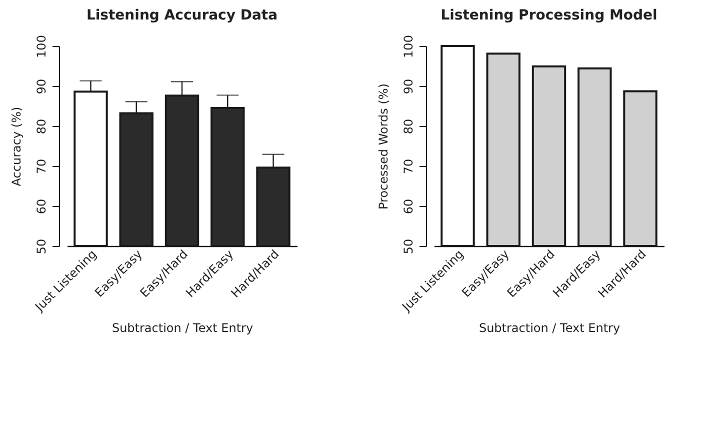 The height and width of the screenshot is (426, 723). What do you see at coordinates (549, 16) in the screenshot?
I see `chart-title: Listening Processing Model` at bounding box center [549, 16].